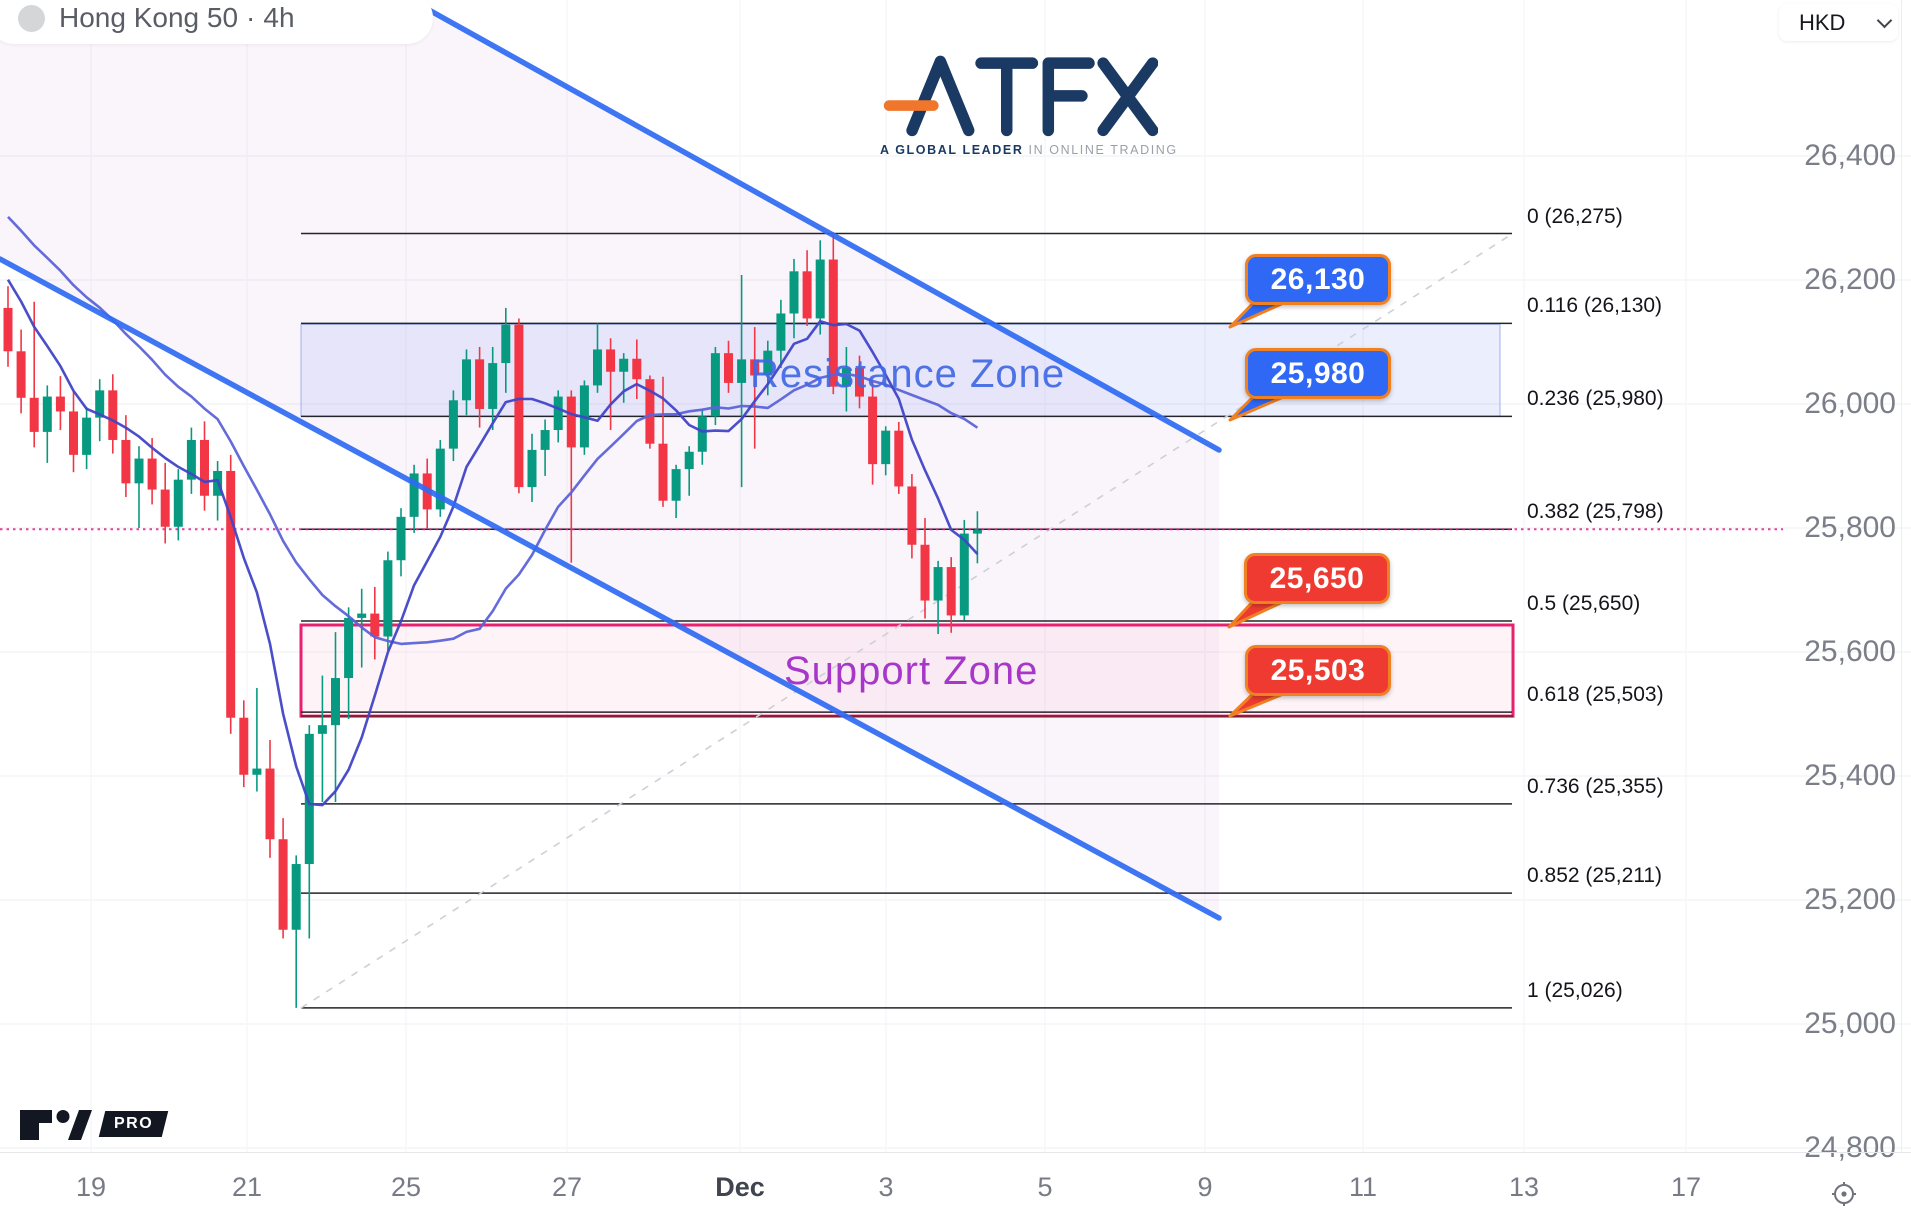  What do you see at coordinates (279, 17) in the screenshot?
I see `symbol-interval: 4h` at bounding box center [279, 17].